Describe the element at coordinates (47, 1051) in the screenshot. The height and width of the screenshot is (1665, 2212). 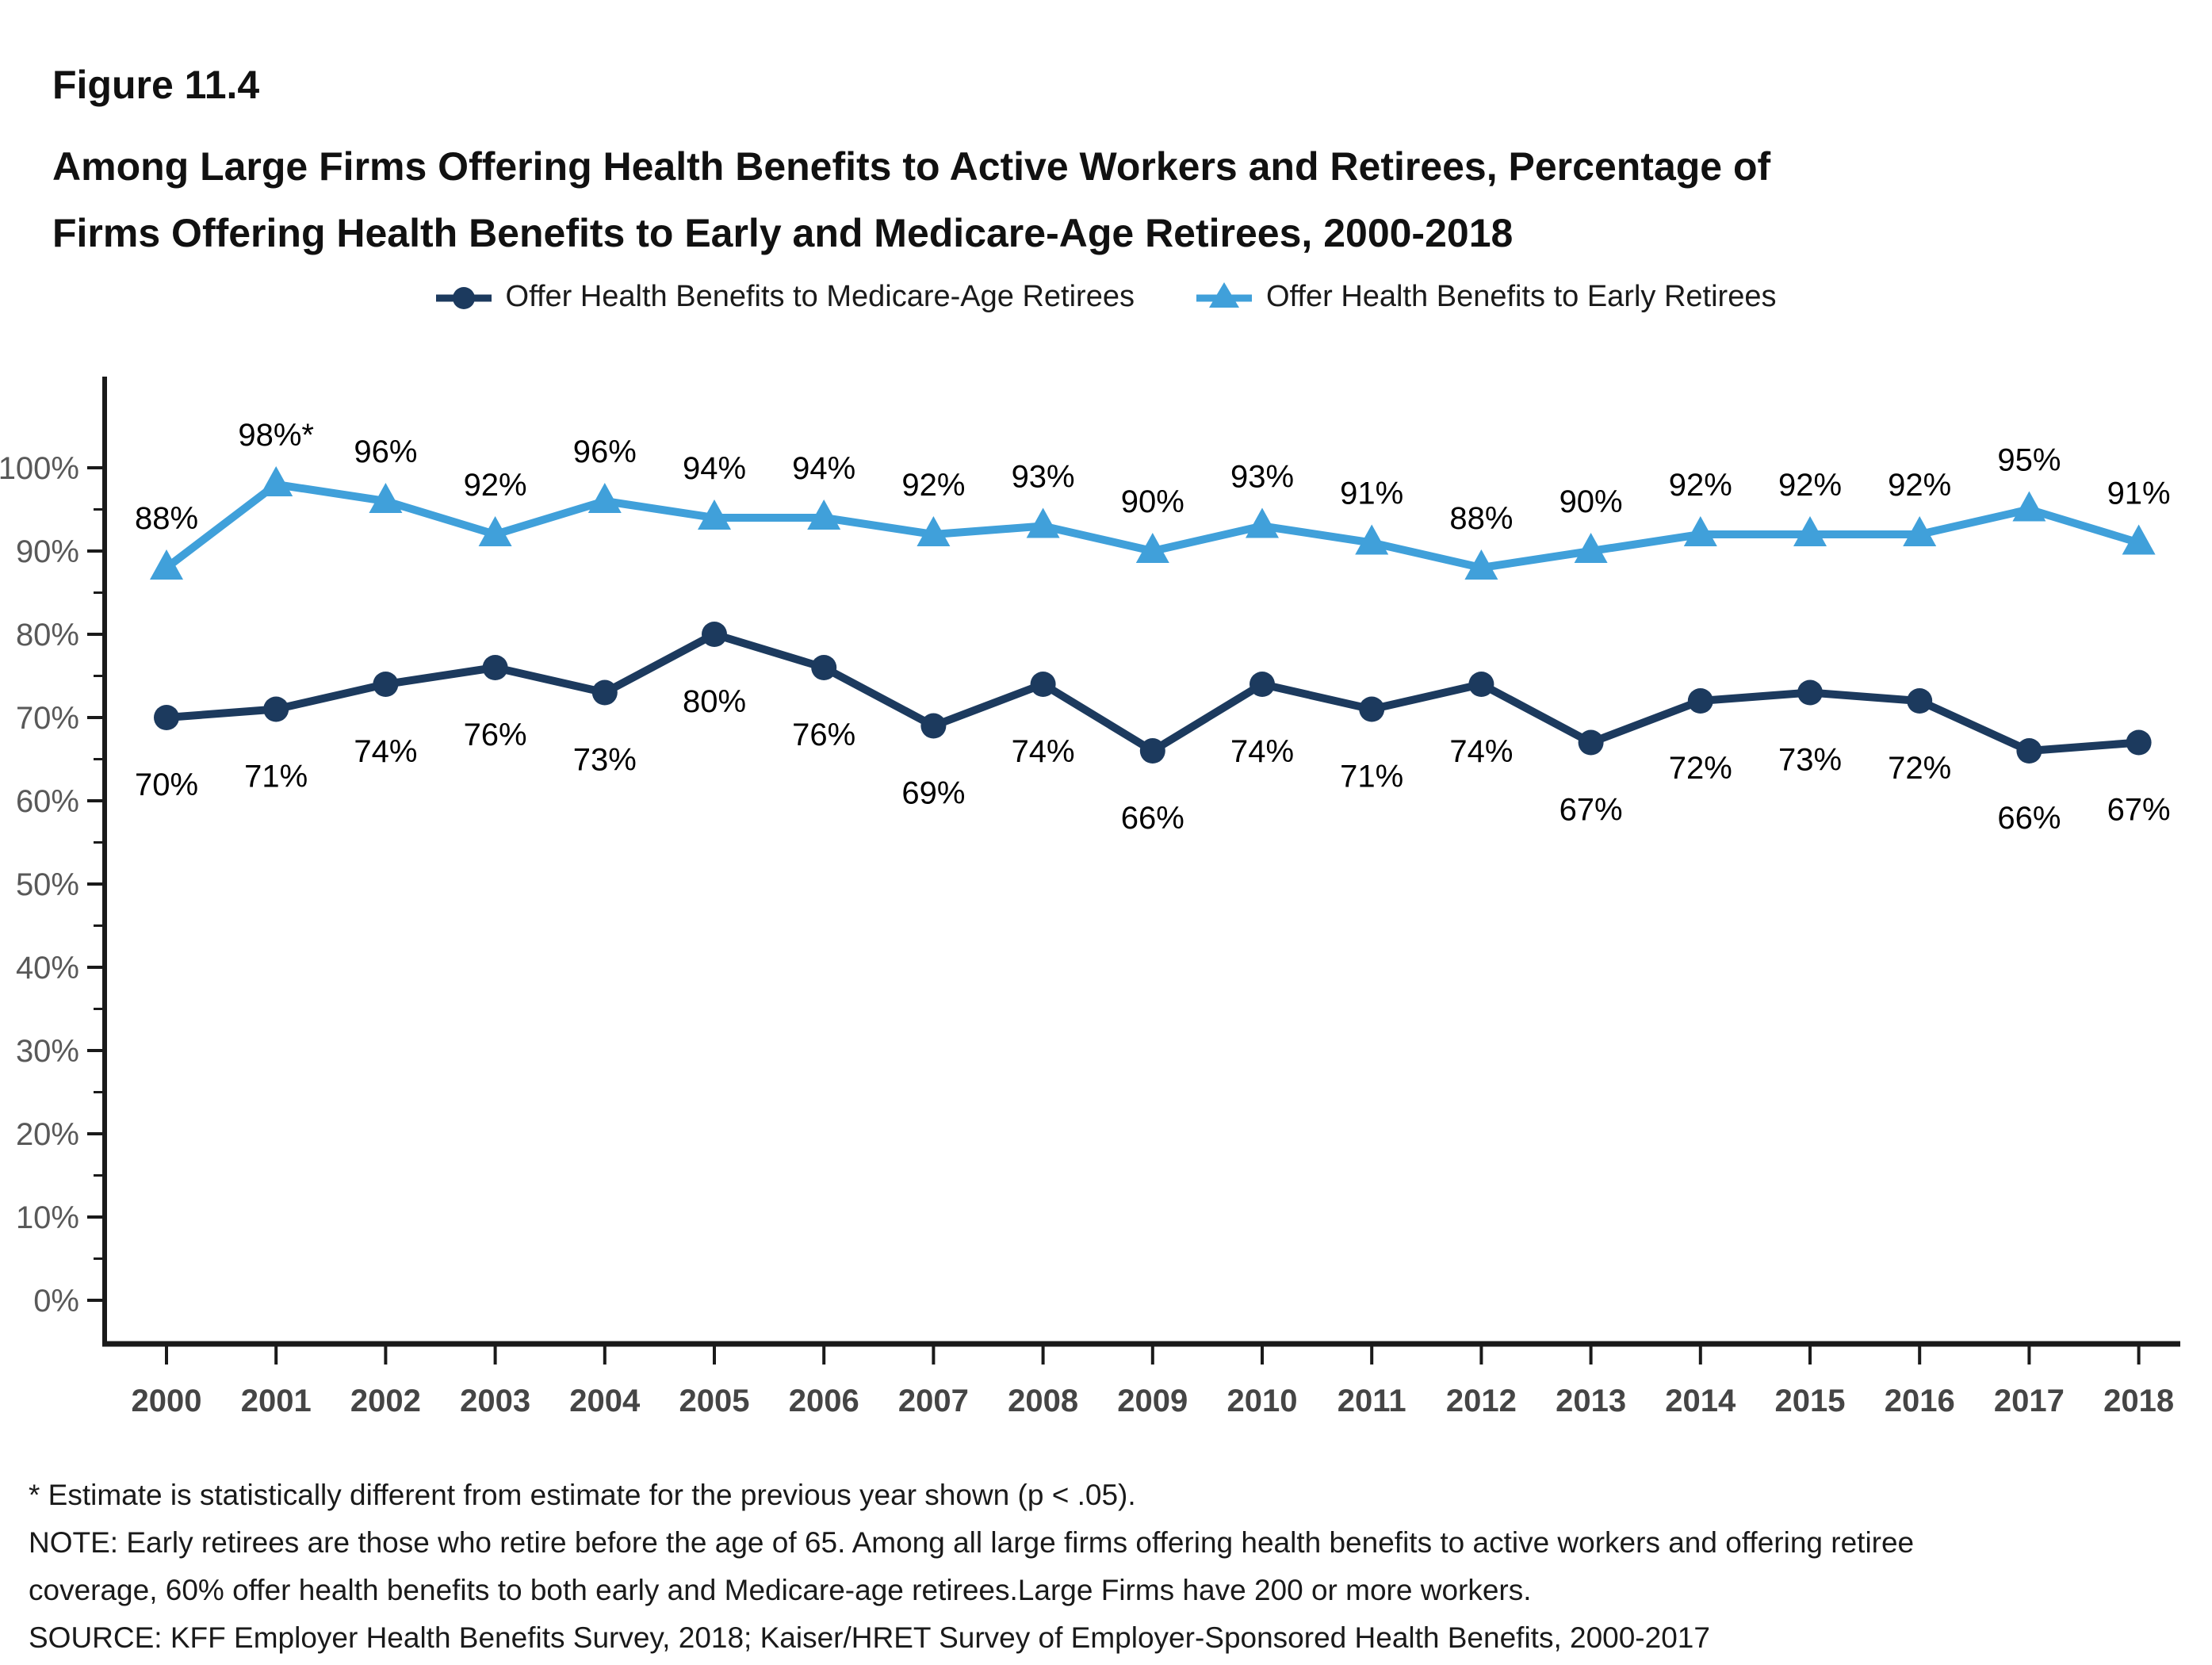
I see `y-axis-tick-label: 30%` at that location.